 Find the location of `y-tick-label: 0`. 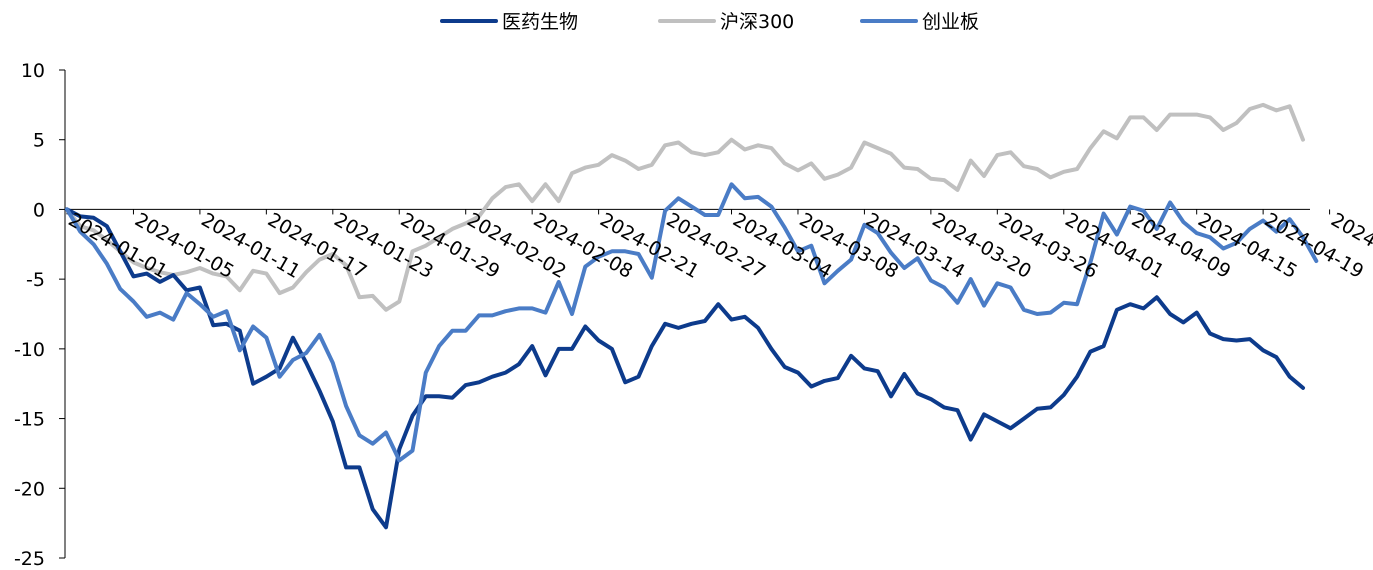

y-tick-label: 0 is located at coordinates (39, 210).